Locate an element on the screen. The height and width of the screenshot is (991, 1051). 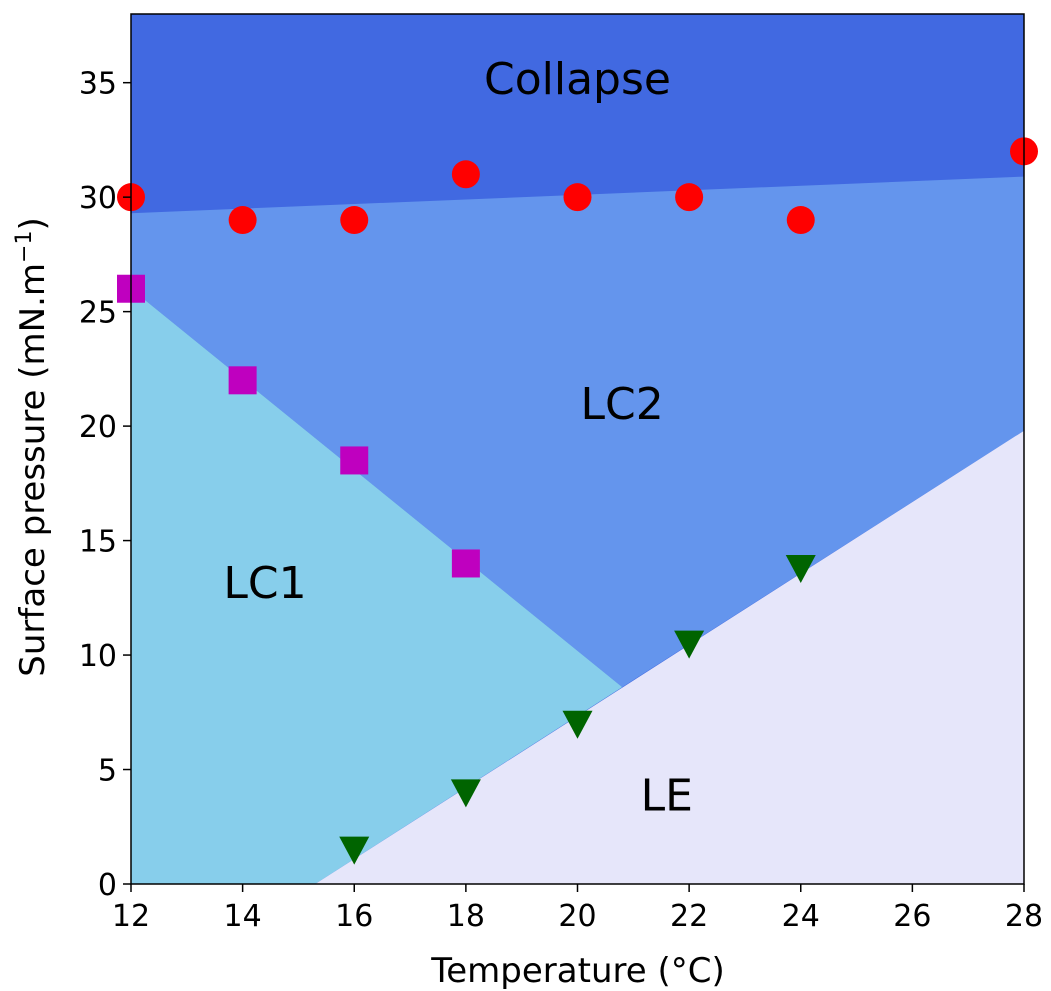
y-tick-label: 35 is located at coordinates (98, 84).